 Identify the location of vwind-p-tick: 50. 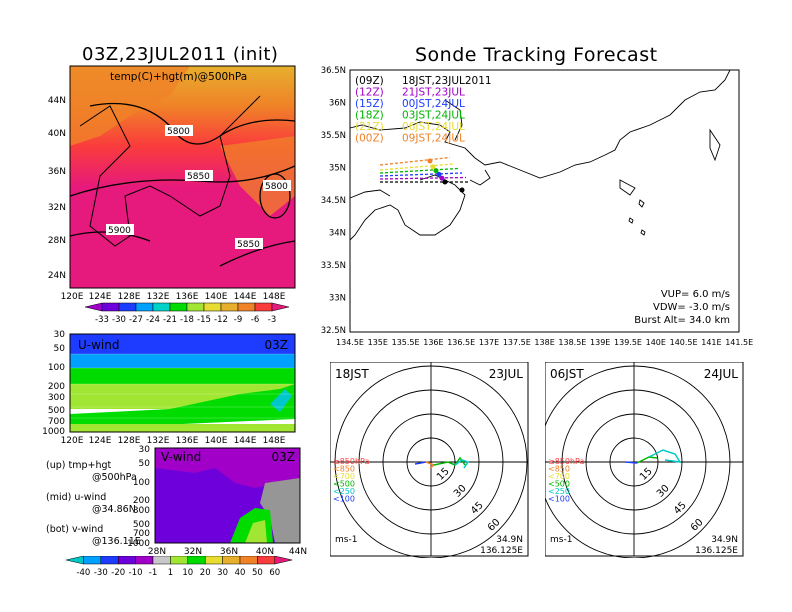
(145, 464).